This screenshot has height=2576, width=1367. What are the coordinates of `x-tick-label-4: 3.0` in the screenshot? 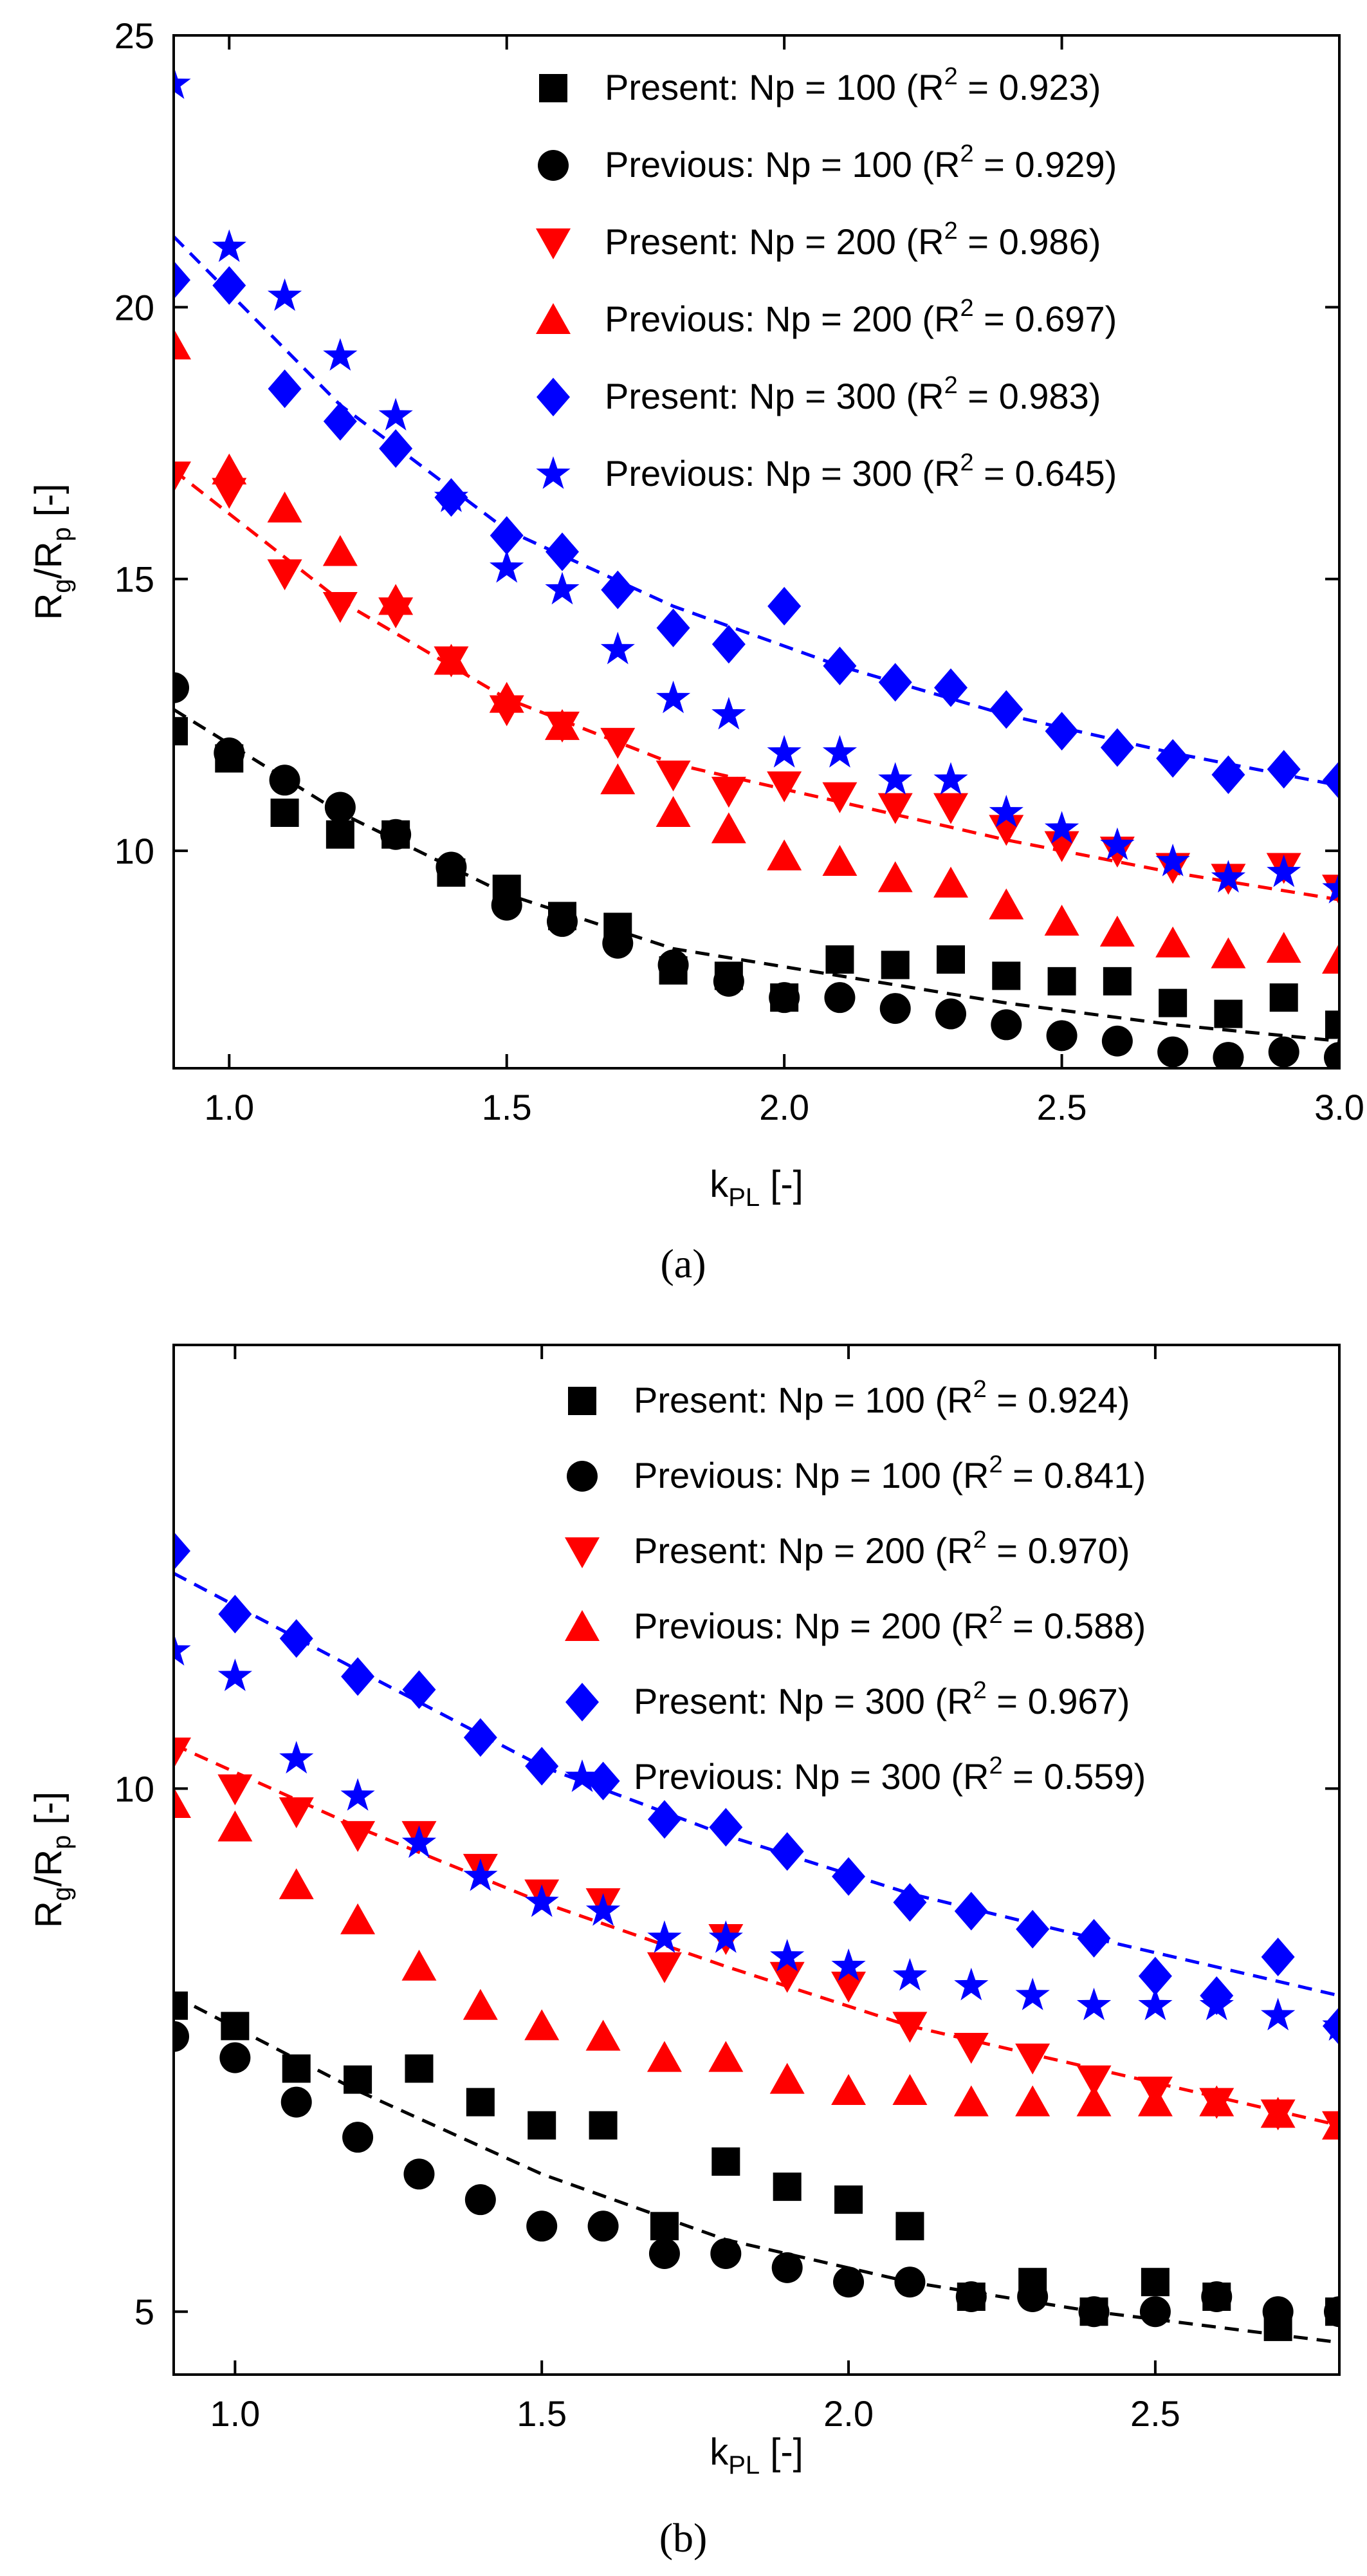 It's located at (1339, 1107).